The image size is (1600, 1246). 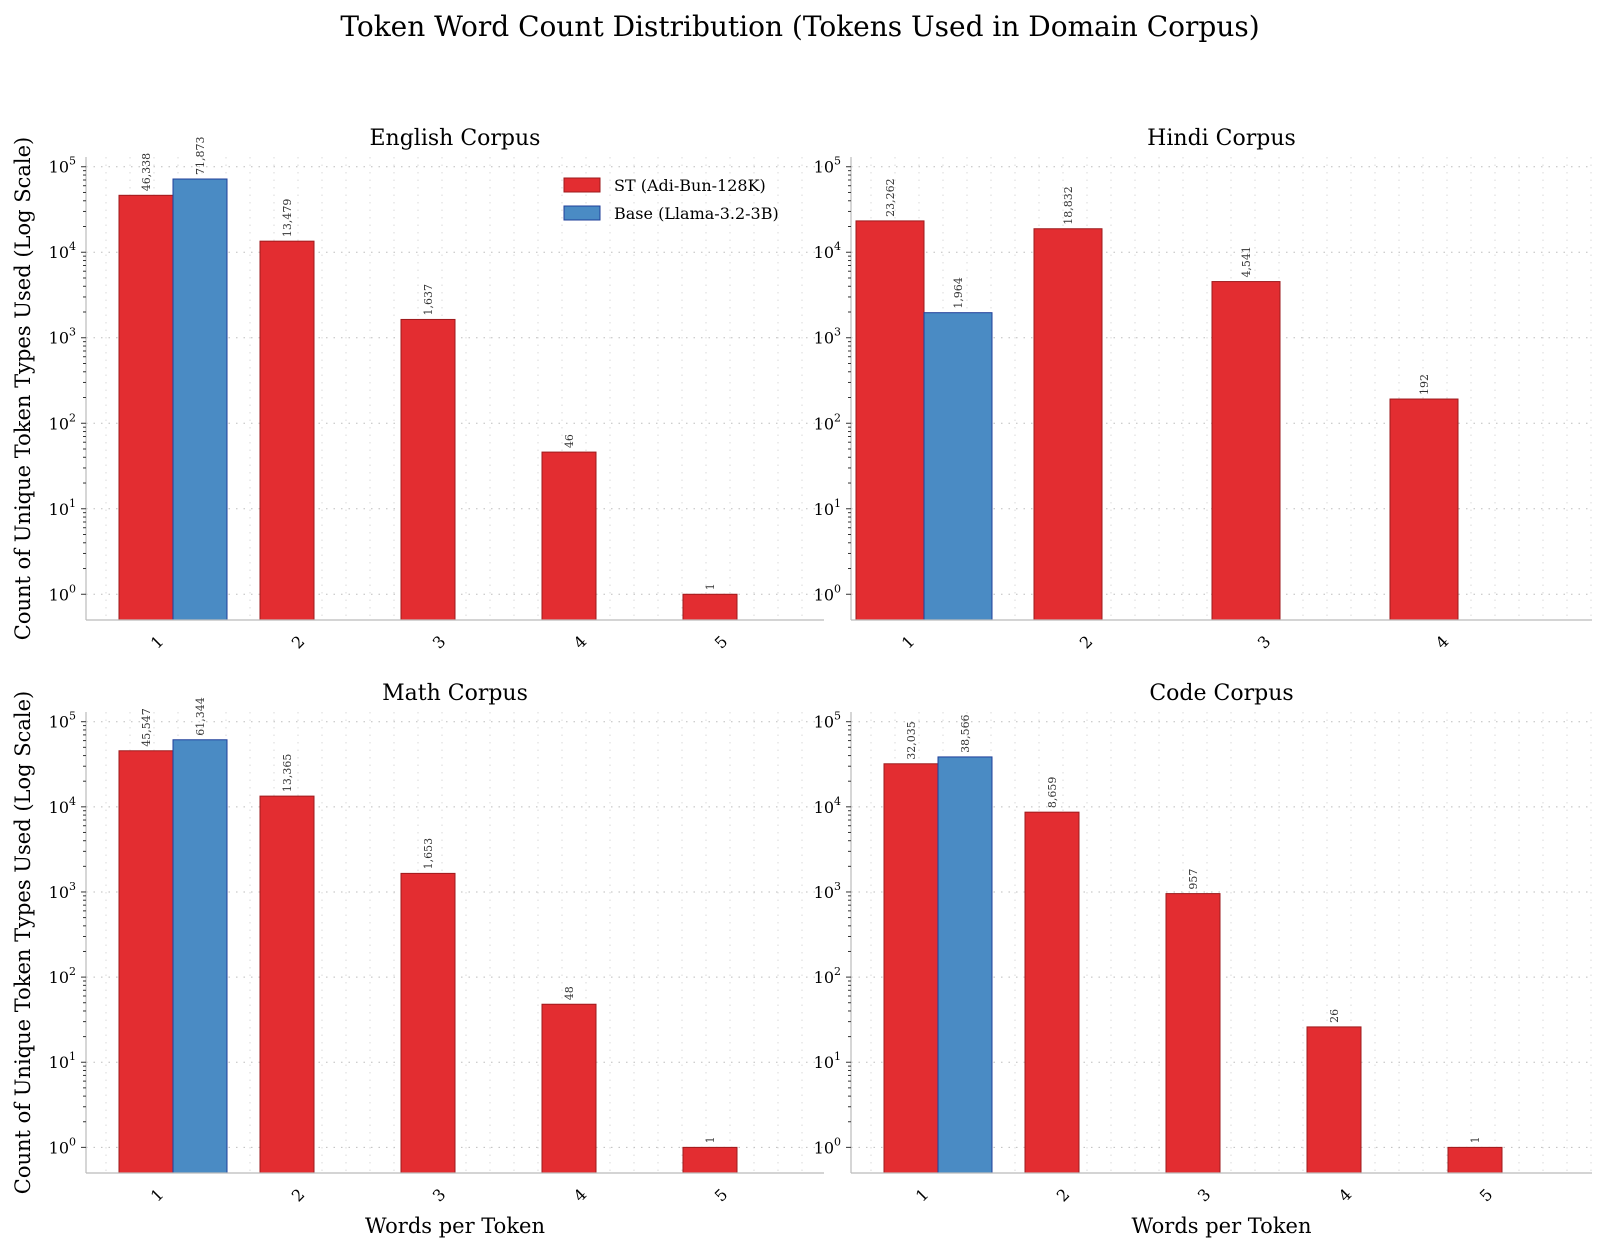 I want to click on value-label-st-1: 23,262, so click(x=890, y=197).